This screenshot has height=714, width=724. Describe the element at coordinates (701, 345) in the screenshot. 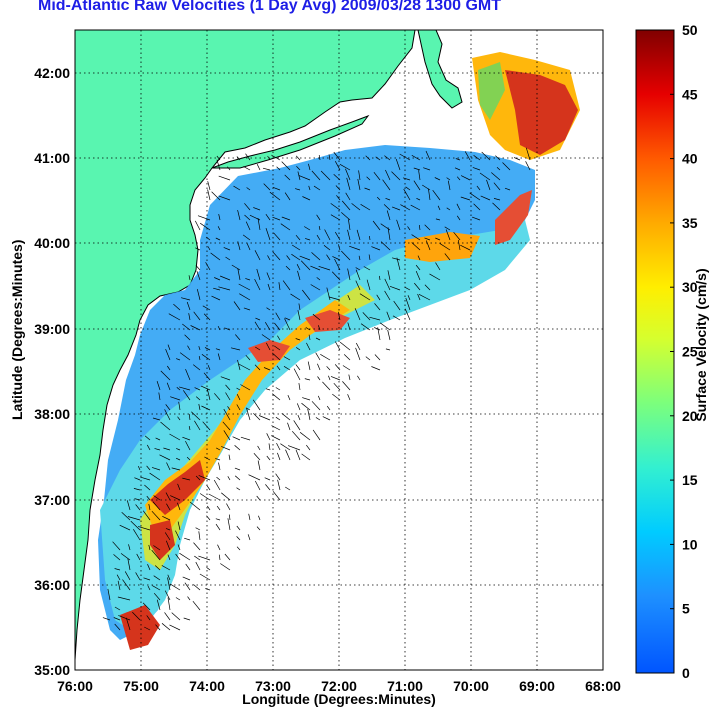

I see `colorbar-label: Surface Velocity (cm/s)` at that location.